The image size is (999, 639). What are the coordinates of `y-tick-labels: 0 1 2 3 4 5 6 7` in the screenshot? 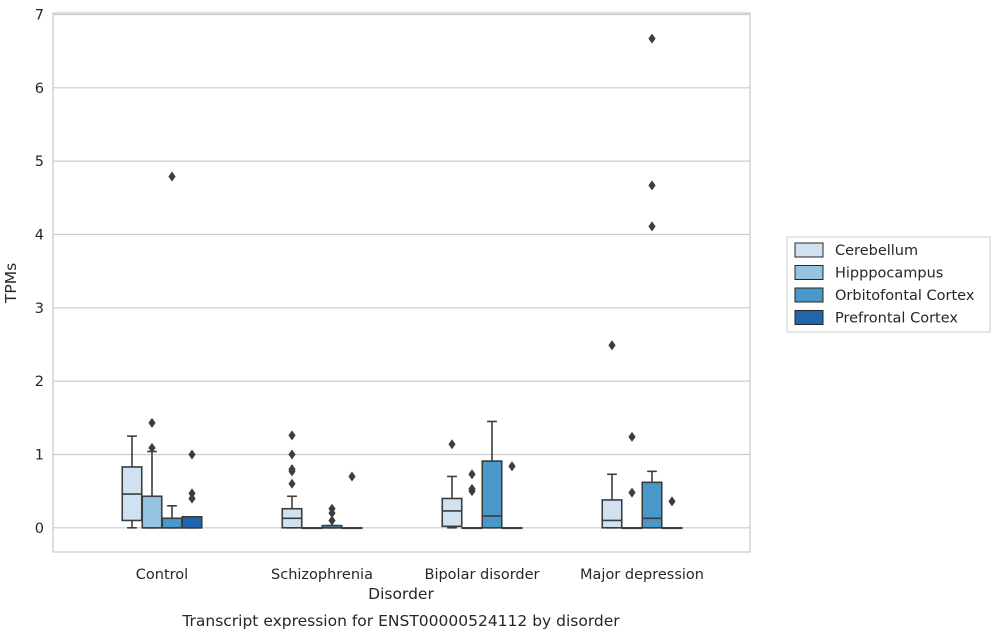 It's located at (39, 271).